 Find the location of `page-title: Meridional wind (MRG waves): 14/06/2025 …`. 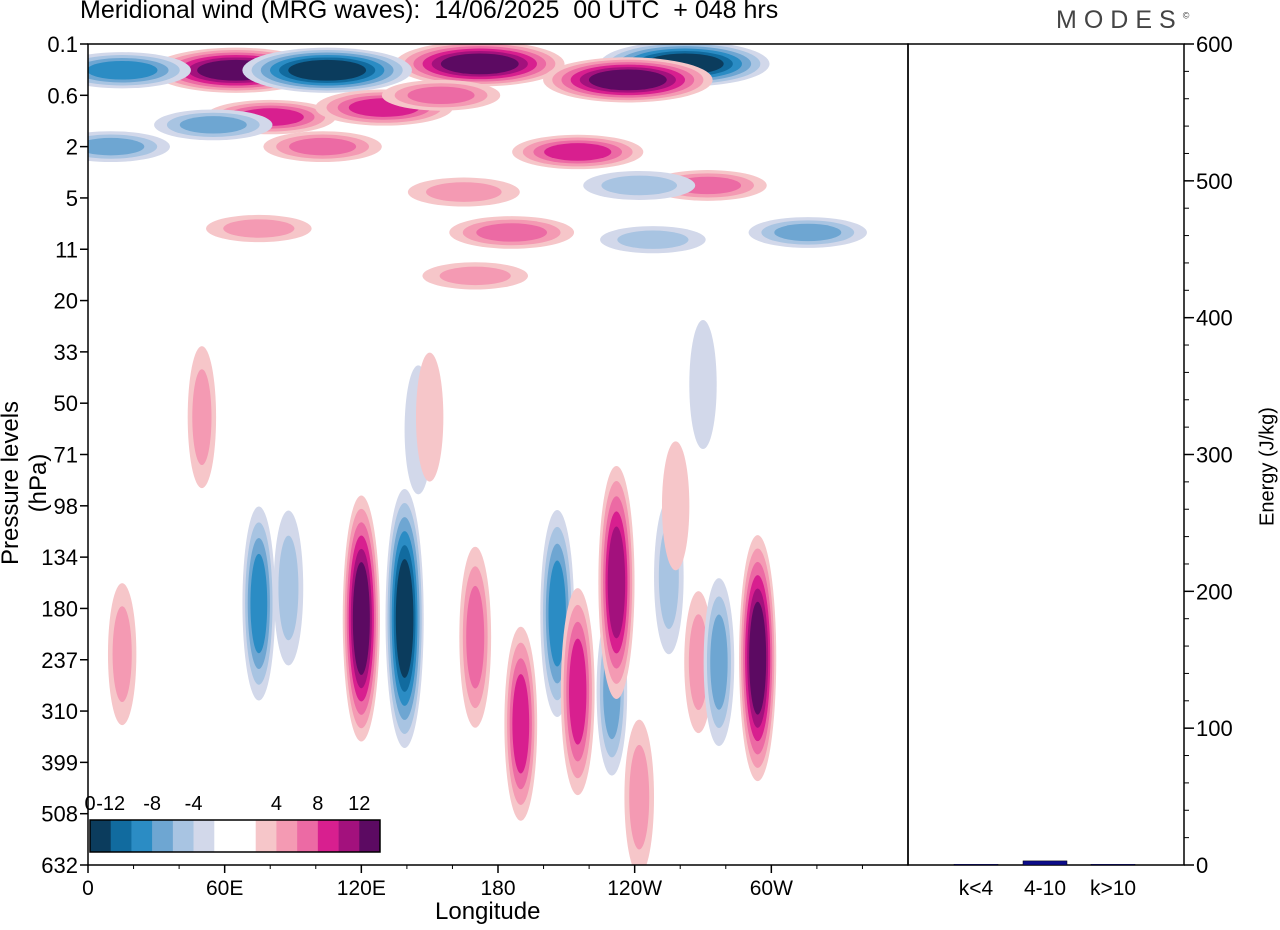

page-title: Meridional wind (MRG waves): 14/06/2025 … is located at coordinates (429, 12).